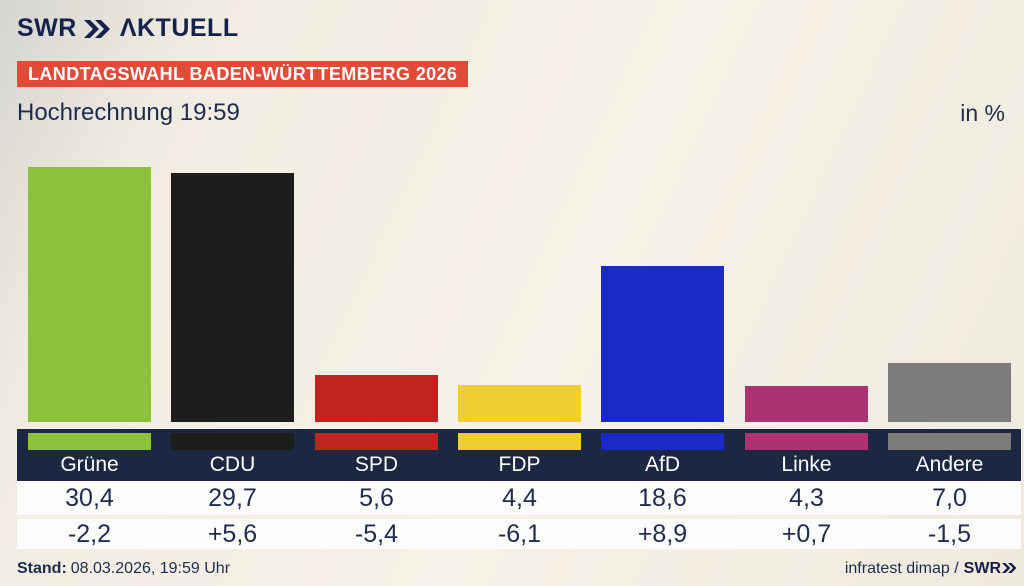 The image size is (1024, 586). What do you see at coordinates (89, 464) in the screenshot?
I see `party-label-gruene: Grüne` at bounding box center [89, 464].